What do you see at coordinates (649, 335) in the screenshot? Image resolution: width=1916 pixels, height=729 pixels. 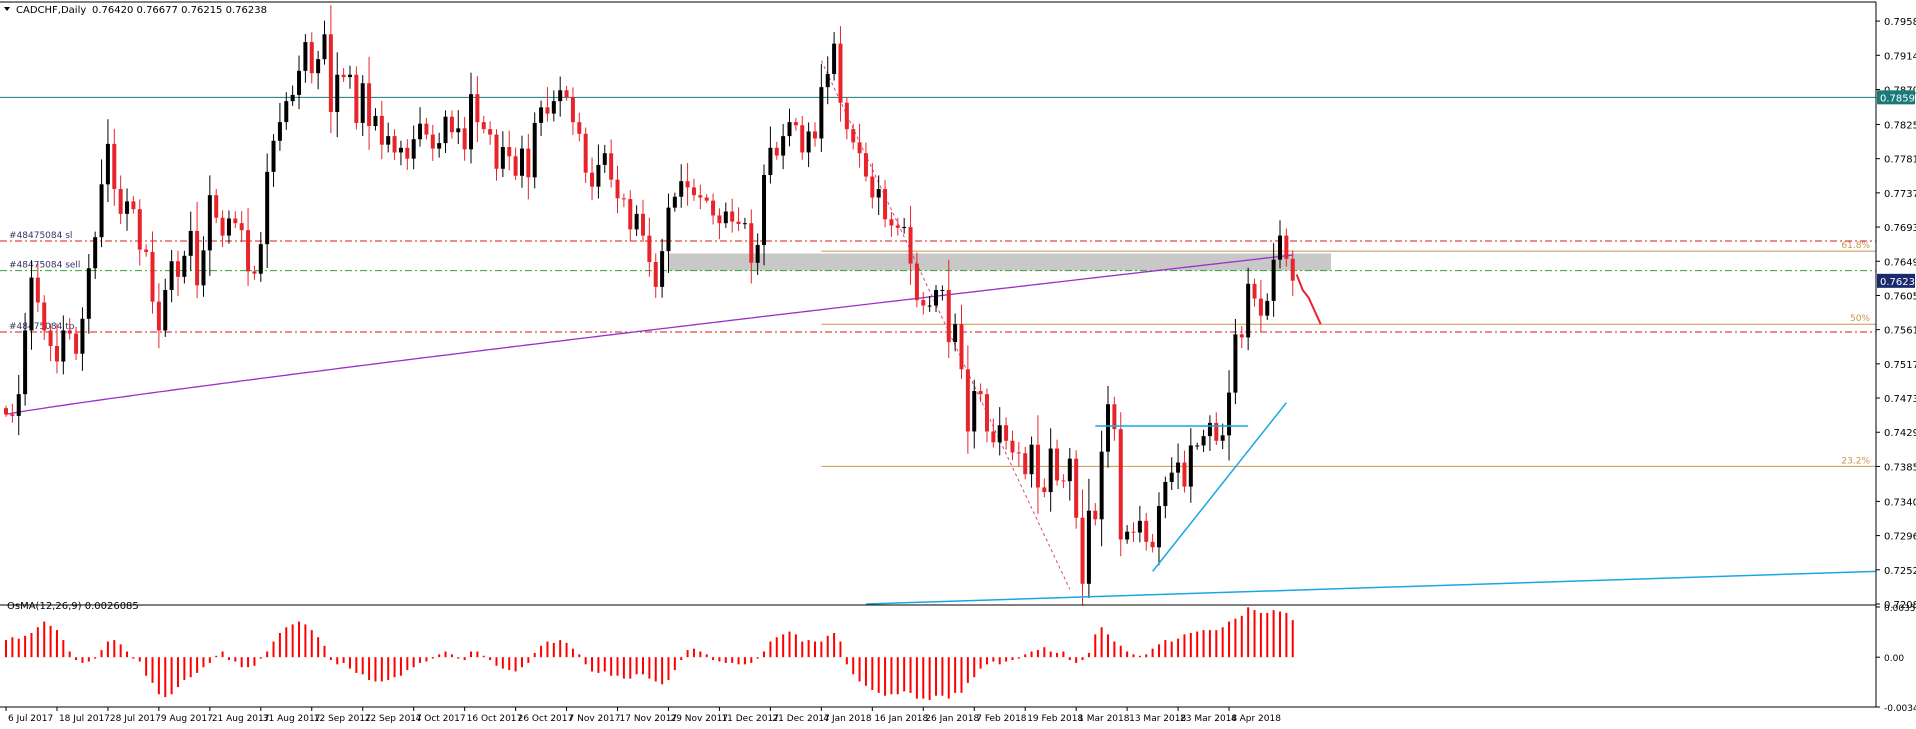 I see `moving-average-line` at bounding box center [649, 335].